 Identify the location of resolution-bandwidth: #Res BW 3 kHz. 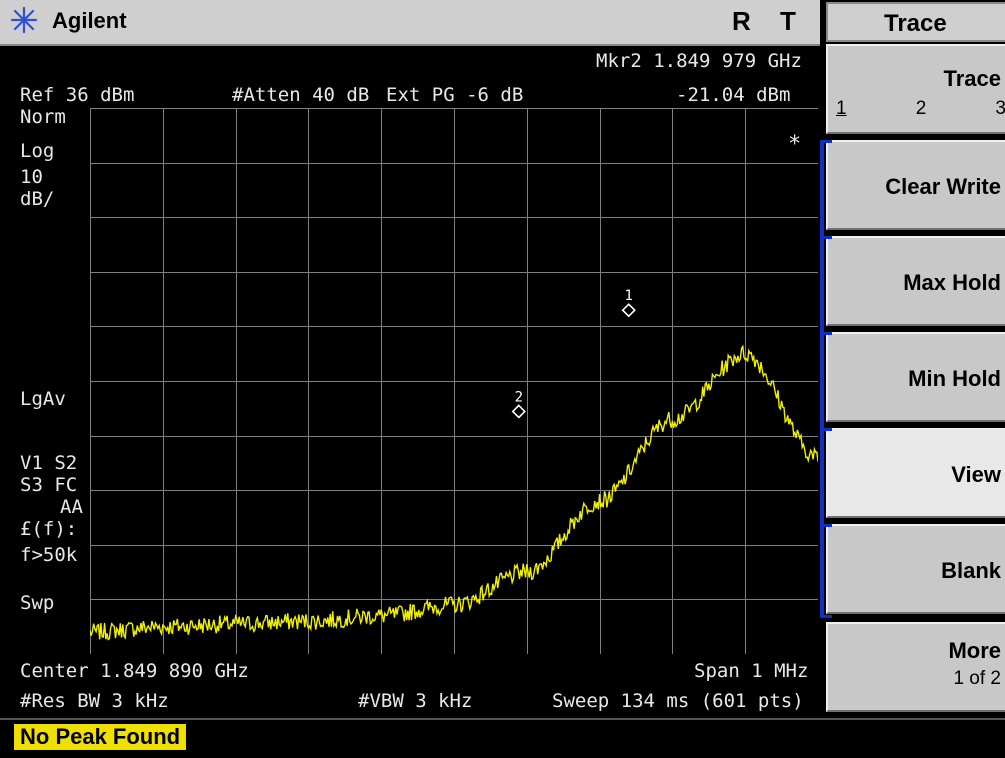
(94, 701).